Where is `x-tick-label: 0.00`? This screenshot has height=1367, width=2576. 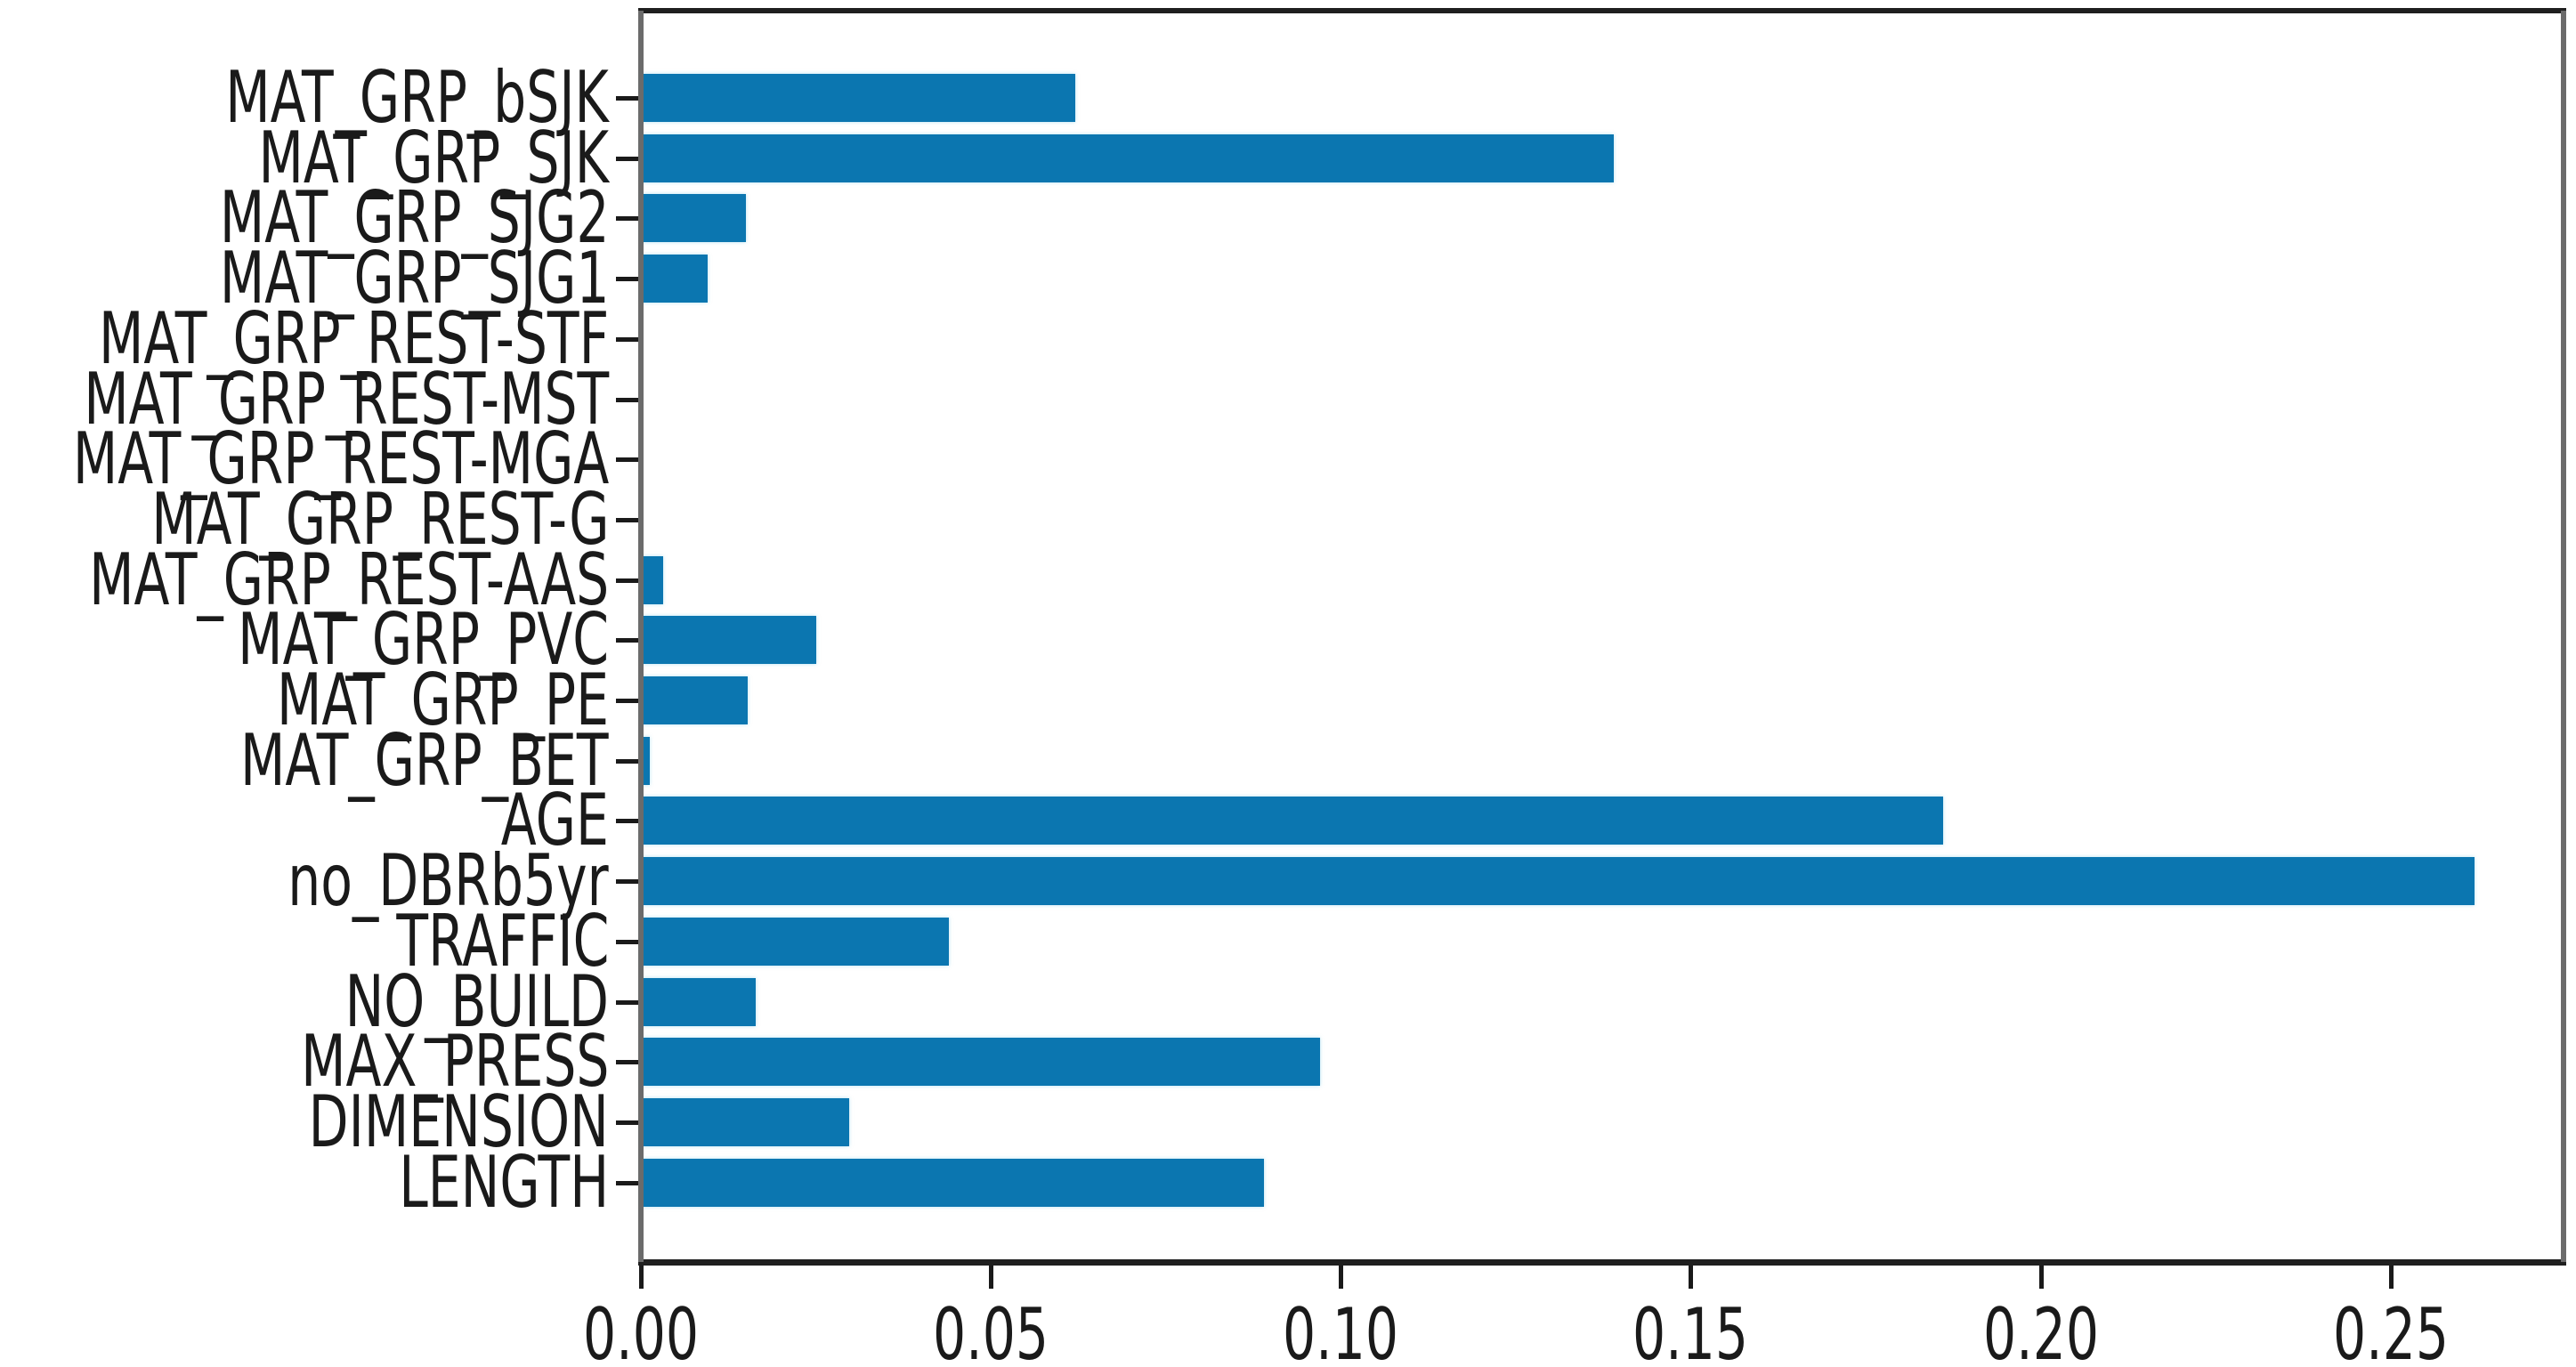 x-tick-label: 0.00 is located at coordinates (641, 1330).